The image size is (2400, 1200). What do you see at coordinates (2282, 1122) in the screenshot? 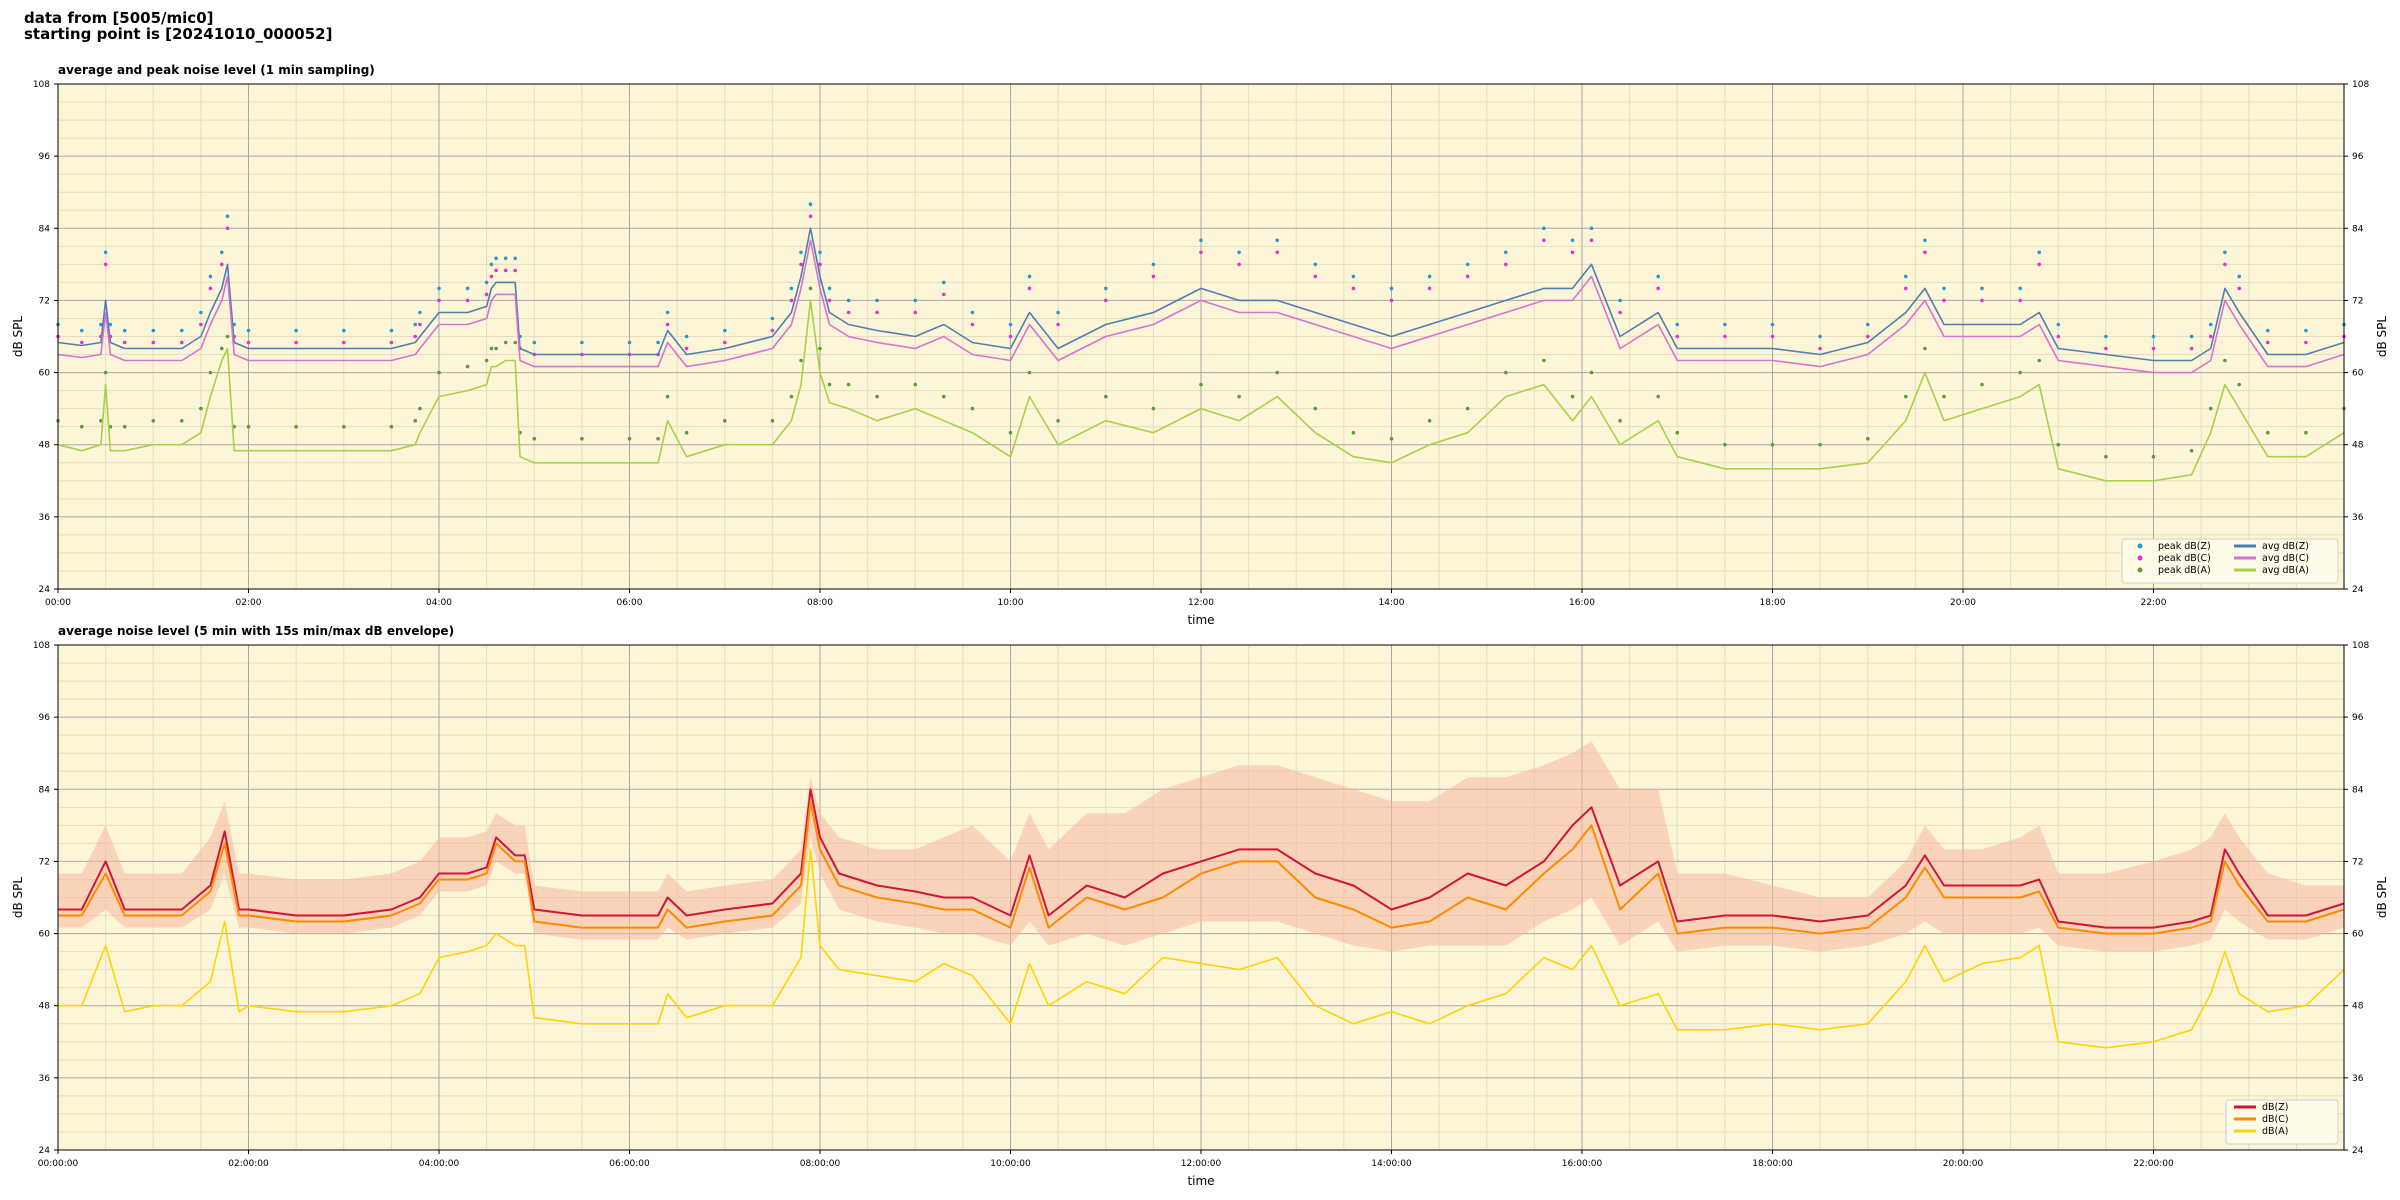
I see `bottom-legend-box` at bounding box center [2282, 1122].